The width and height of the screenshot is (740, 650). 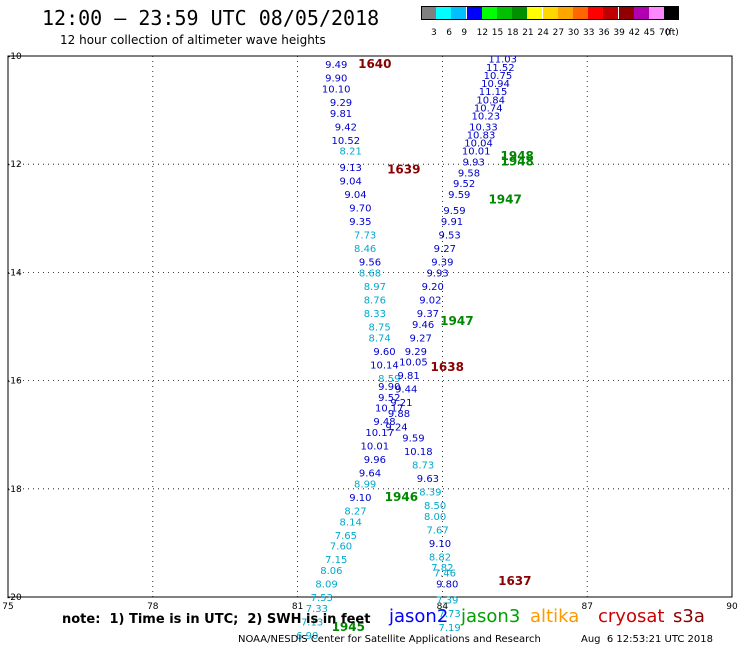 I want to click on wave-height-label: 10.75, so click(x=498, y=76).